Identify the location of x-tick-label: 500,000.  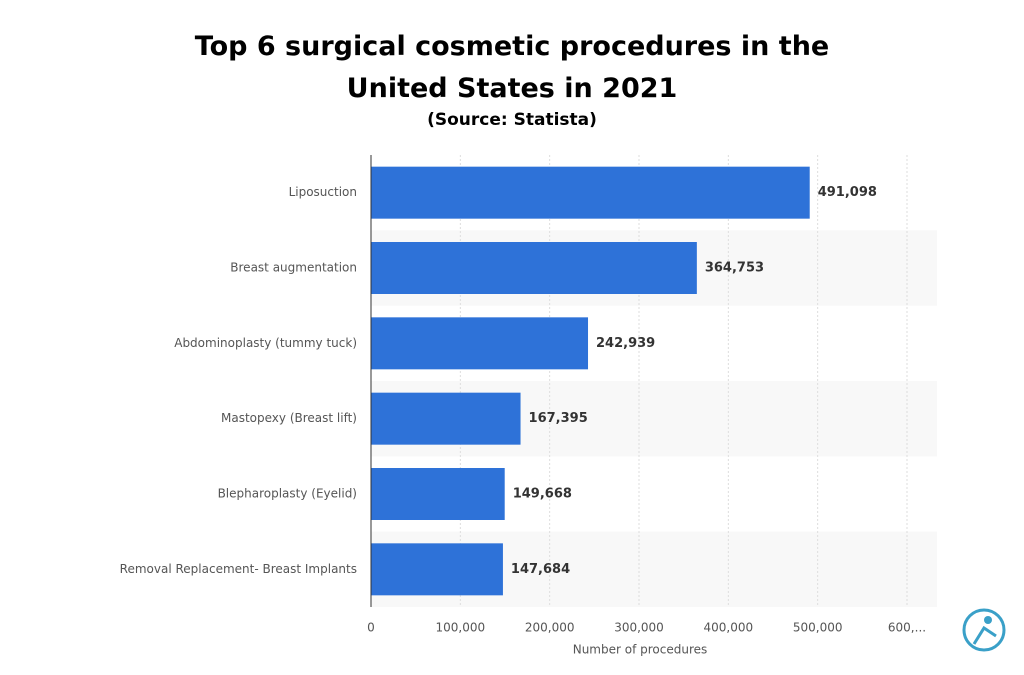
(818, 628).